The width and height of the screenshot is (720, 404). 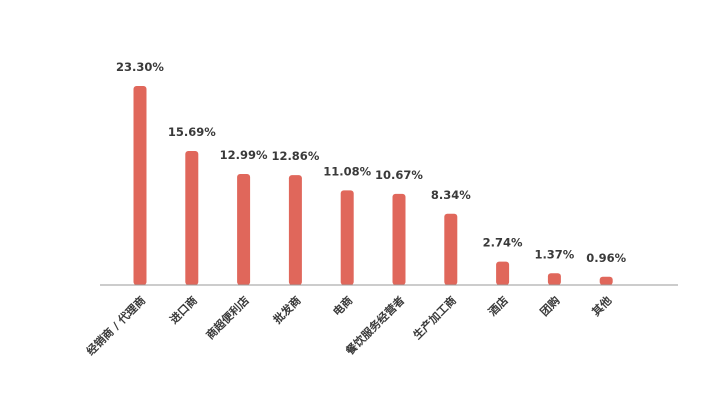 What do you see at coordinates (286, 309) in the screenshot?
I see `category-label-4: 批发商` at bounding box center [286, 309].